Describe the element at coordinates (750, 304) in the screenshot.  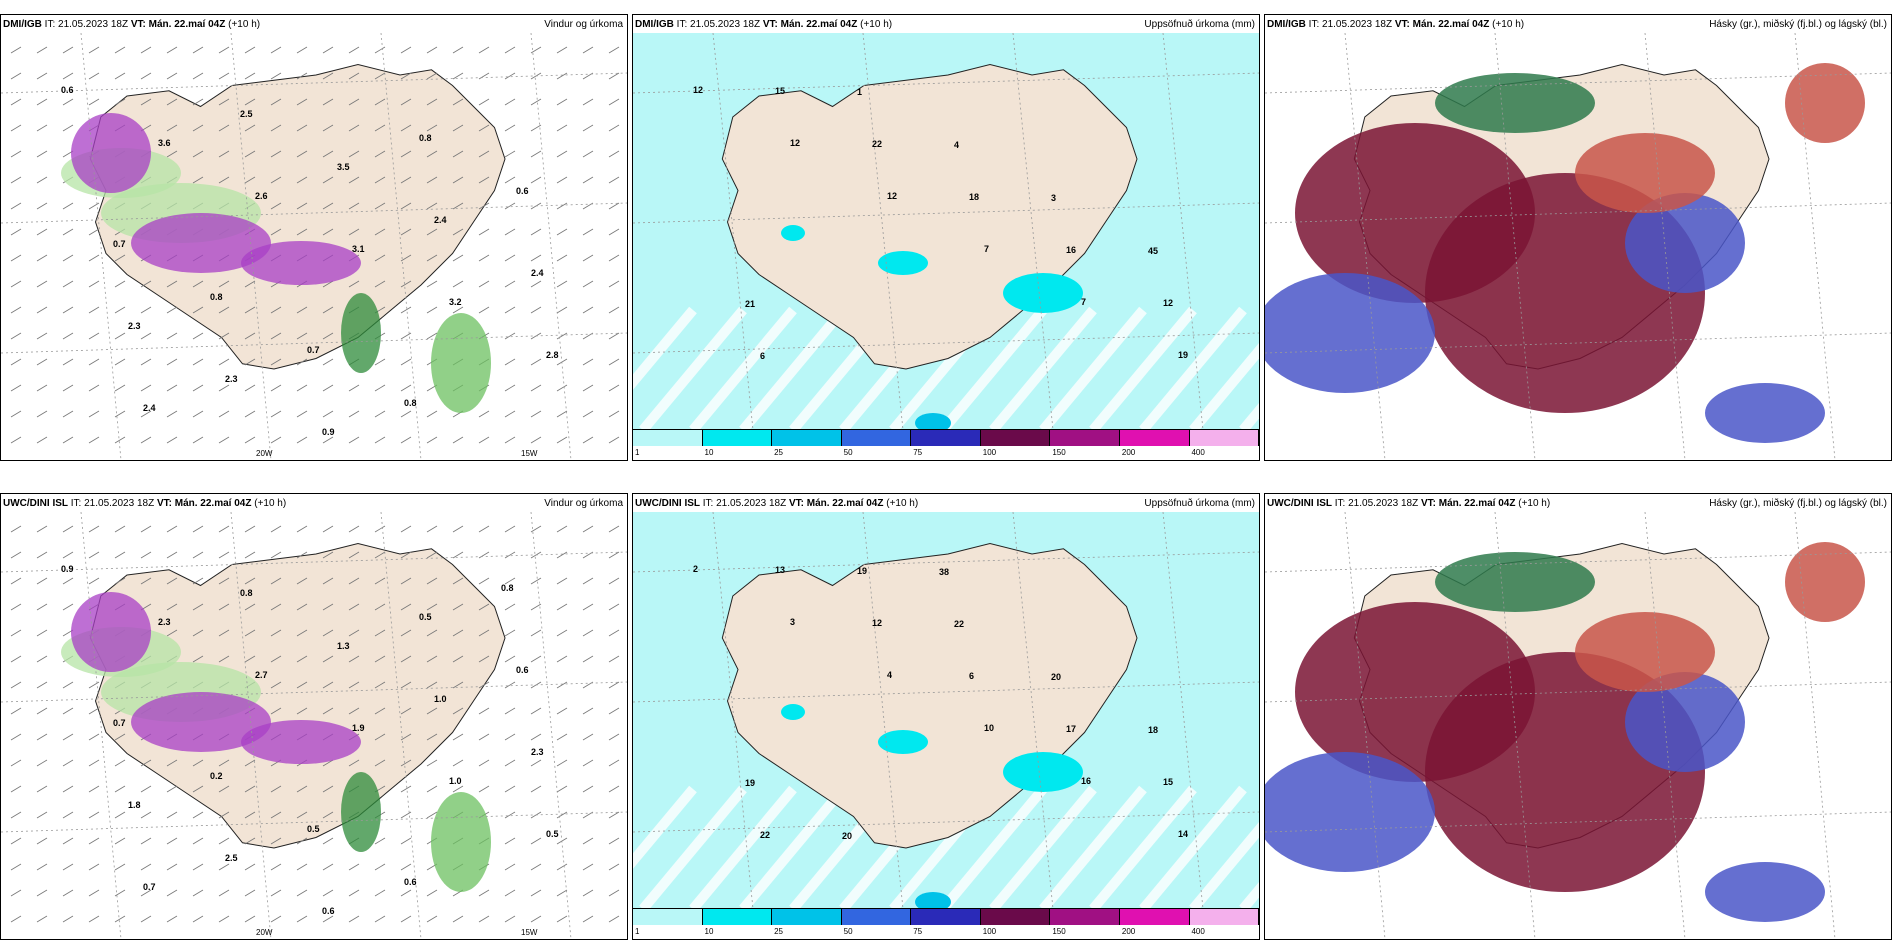
I see `precip-label: 21` at that location.